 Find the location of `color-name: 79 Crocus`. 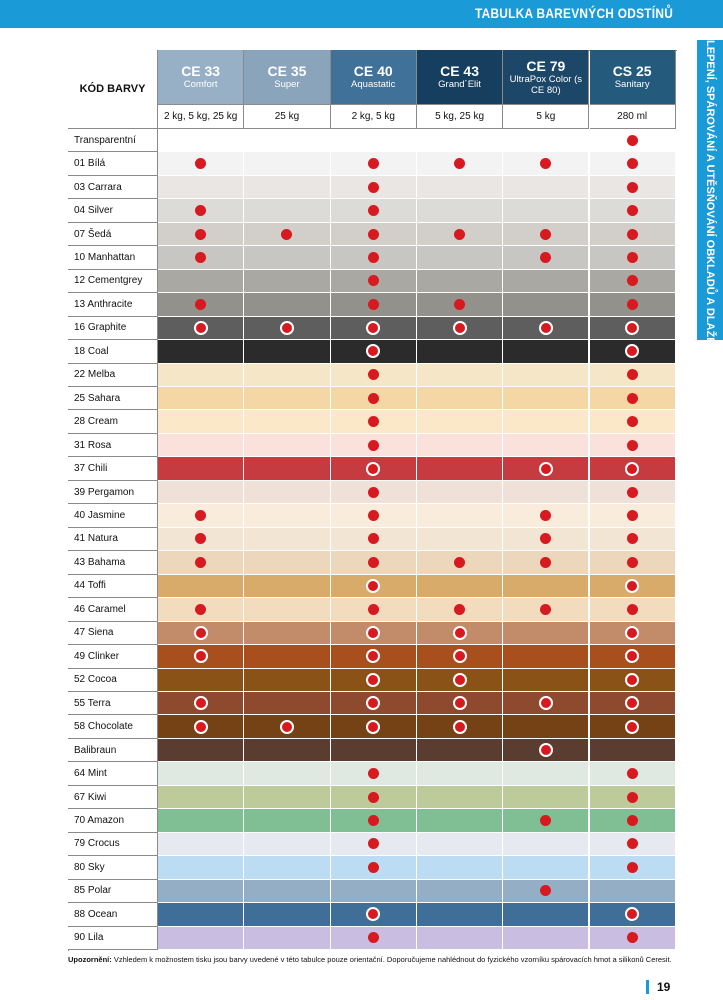

color-name: 79 Crocus is located at coordinates (113, 844).